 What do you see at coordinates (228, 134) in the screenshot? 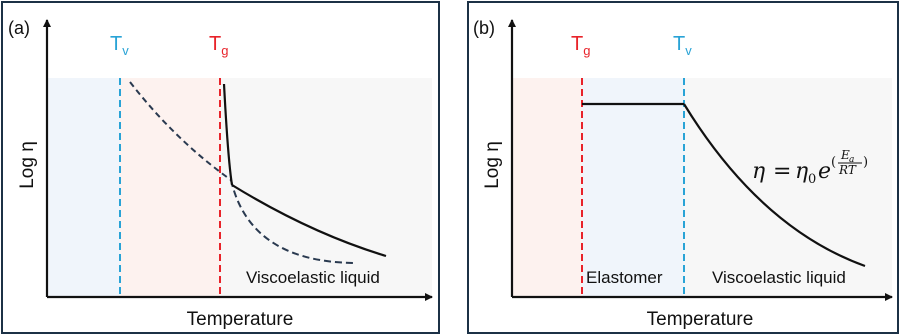
I see `solid-curve-a-steep` at bounding box center [228, 134].